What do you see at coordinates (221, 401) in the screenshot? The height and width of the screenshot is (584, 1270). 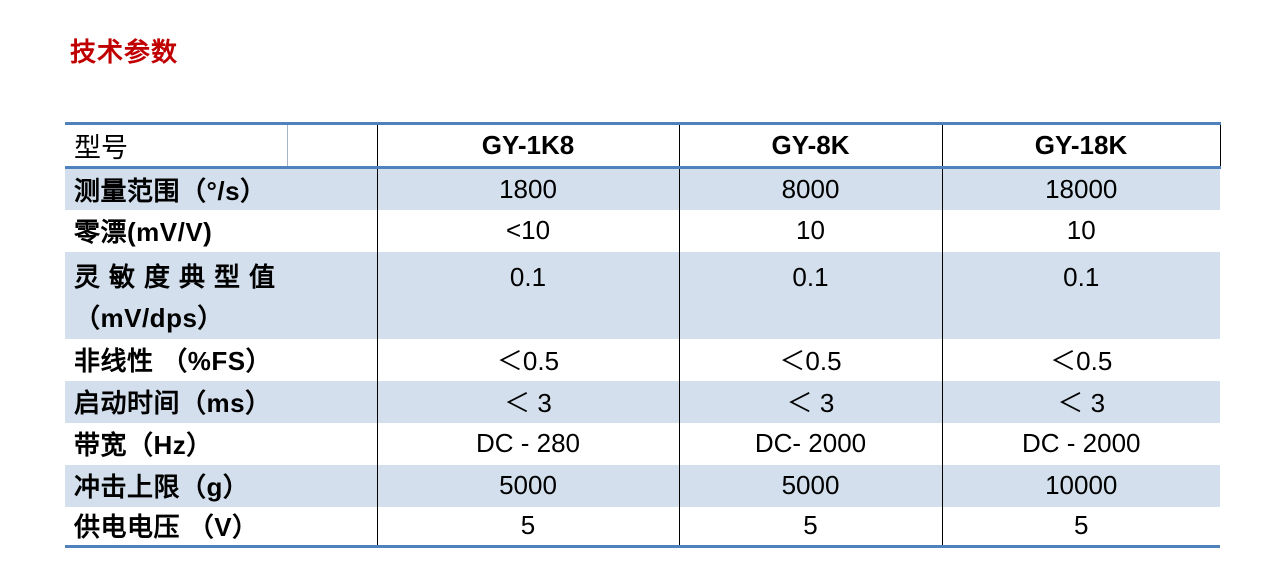 I see `spec-label: 启动时间（ms）` at bounding box center [221, 401].